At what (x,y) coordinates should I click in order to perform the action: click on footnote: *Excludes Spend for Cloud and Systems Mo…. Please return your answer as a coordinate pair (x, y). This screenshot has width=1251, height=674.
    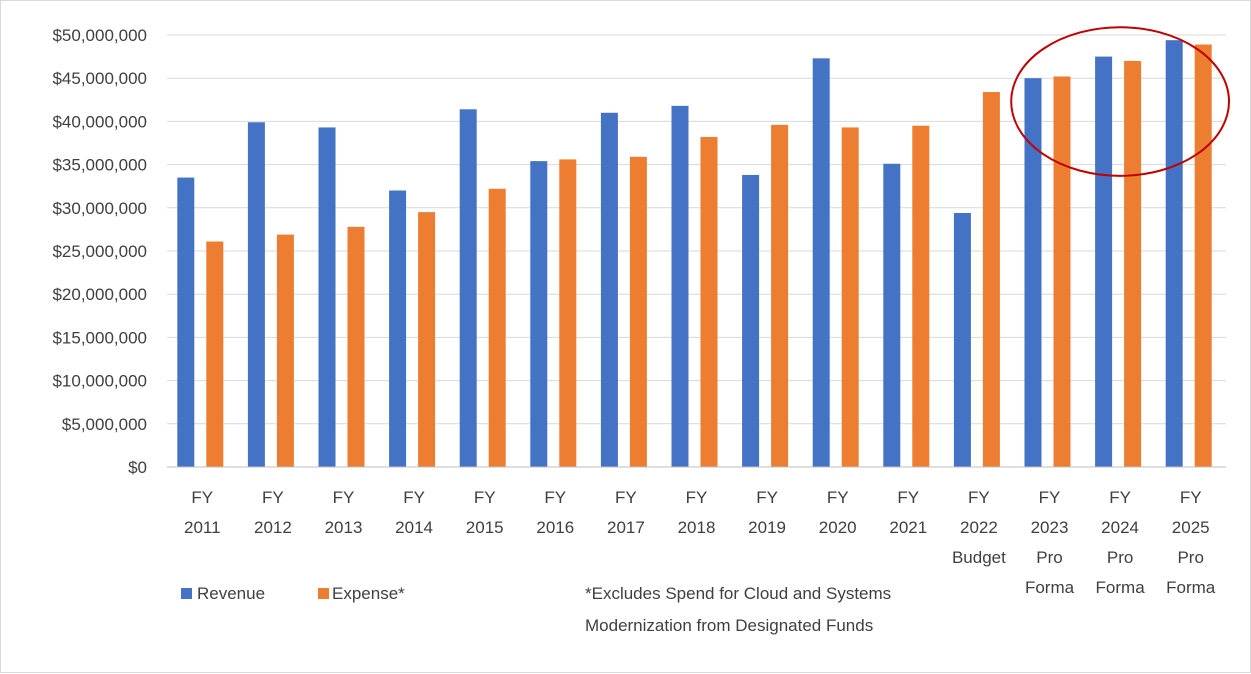
    Looking at the image, I should click on (738, 609).